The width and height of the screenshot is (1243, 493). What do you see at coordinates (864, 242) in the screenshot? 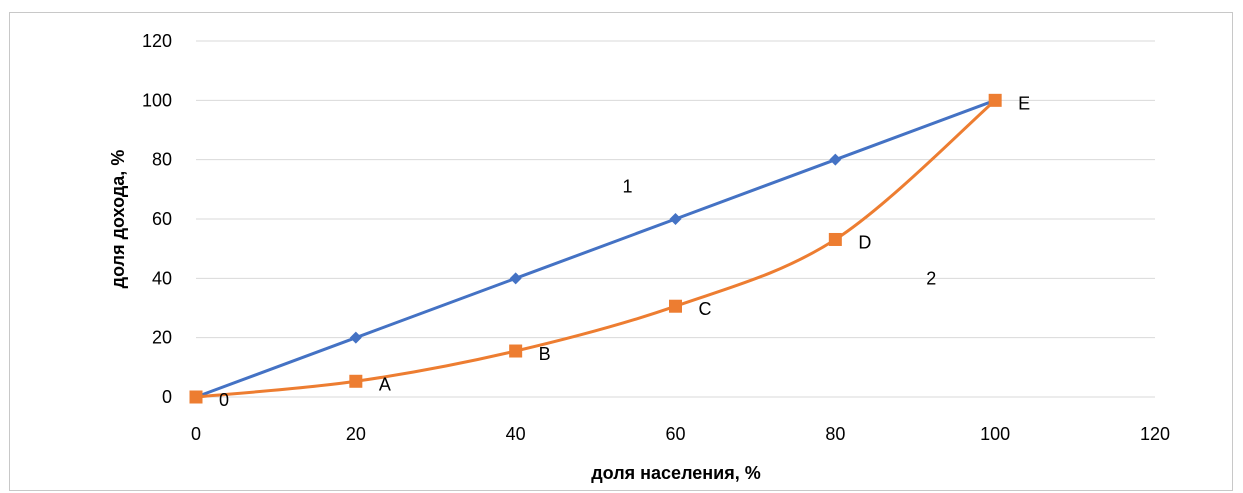
I see `point-label: D` at bounding box center [864, 242].